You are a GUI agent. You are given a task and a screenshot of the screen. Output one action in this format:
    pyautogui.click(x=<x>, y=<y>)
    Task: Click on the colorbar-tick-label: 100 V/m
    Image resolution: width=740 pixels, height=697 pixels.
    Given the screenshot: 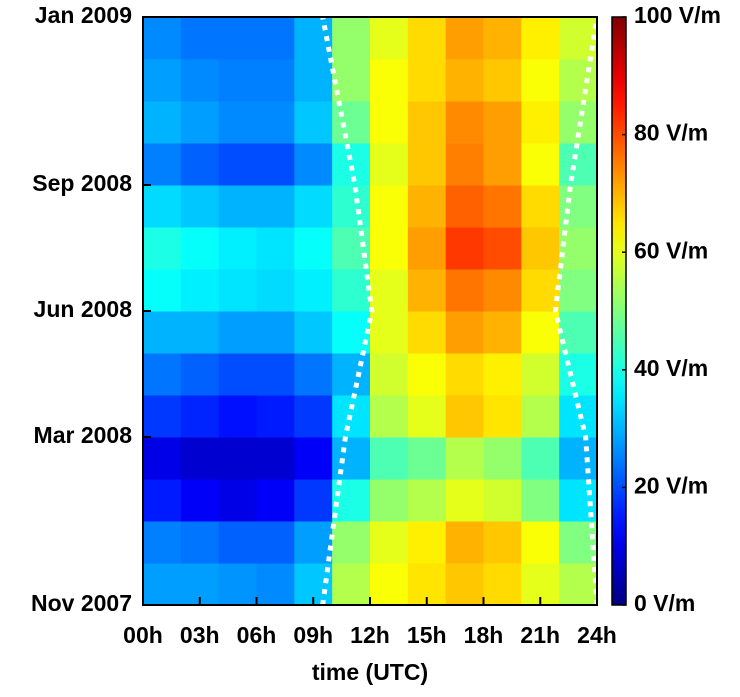 What is the action you would take?
    pyautogui.click(x=677, y=15)
    